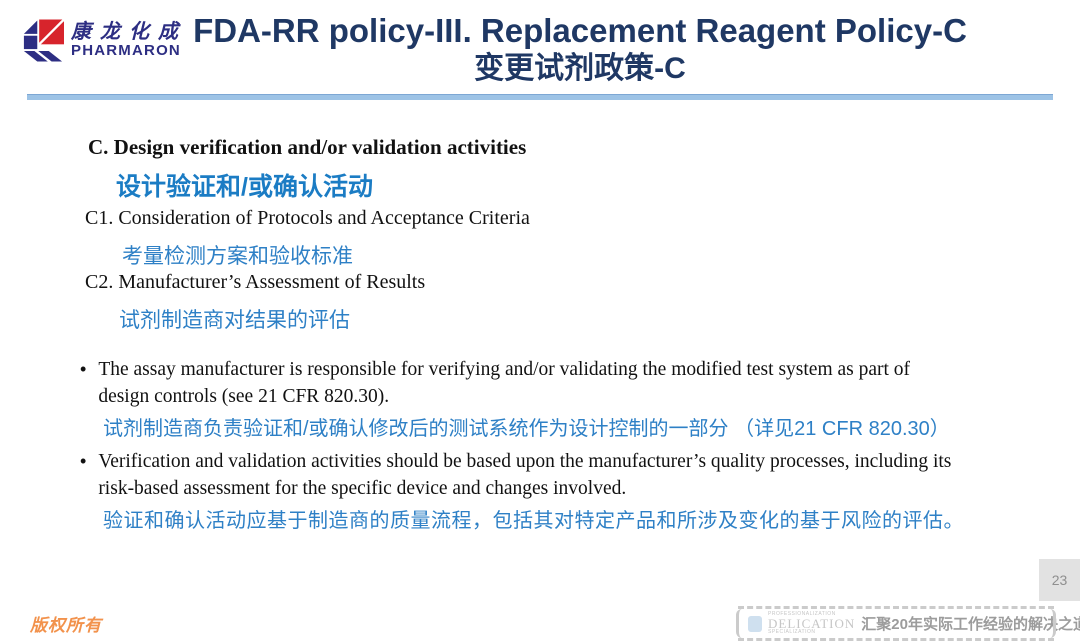 The image size is (1080, 644). Describe the element at coordinates (741, 623) in the screenshot. I see `watermark-bracket-left-icon` at that location.